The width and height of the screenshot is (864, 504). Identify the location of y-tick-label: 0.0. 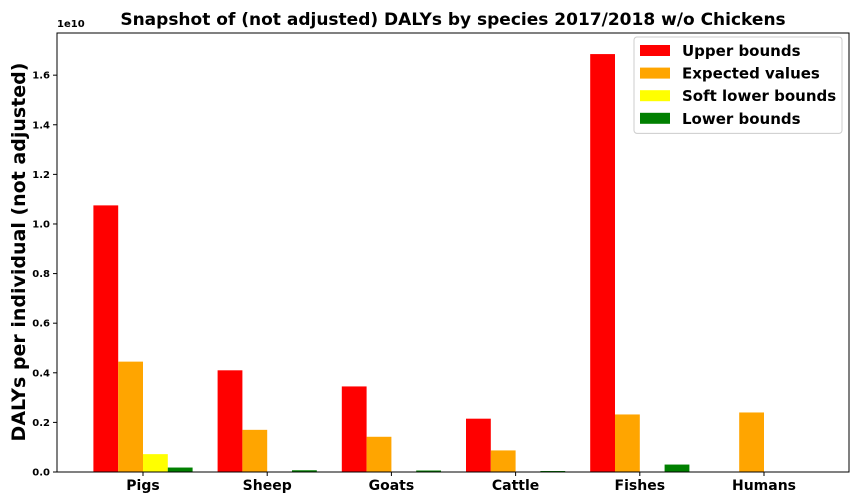
(41, 473).